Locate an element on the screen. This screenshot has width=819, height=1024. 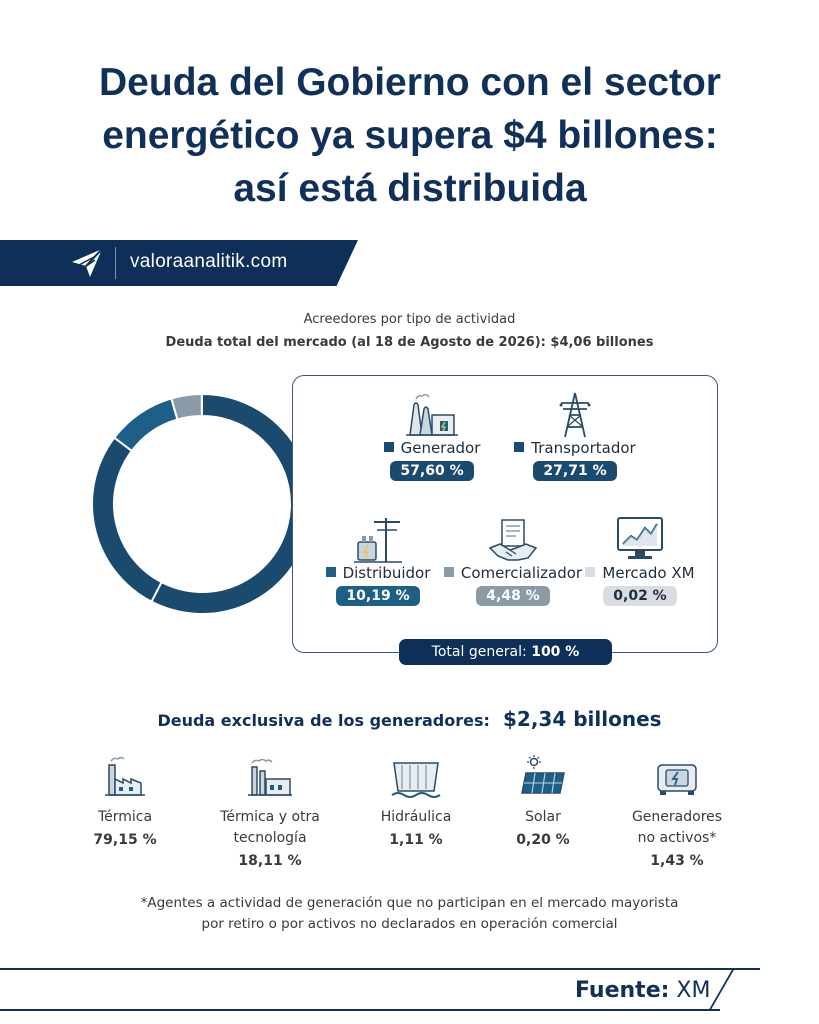
legend-item-mercado-xm: Mercado XM 0,02 % is located at coordinates (640, 560).